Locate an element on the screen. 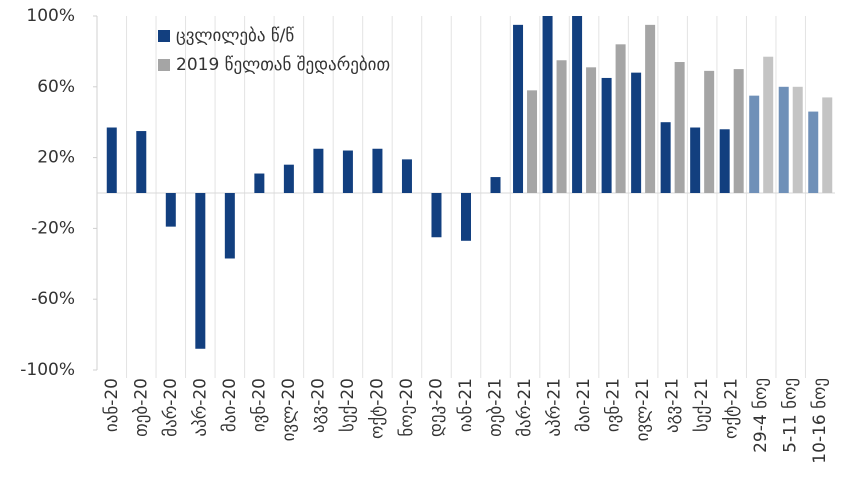  y-tick-label: 20% is located at coordinates (56, 158).